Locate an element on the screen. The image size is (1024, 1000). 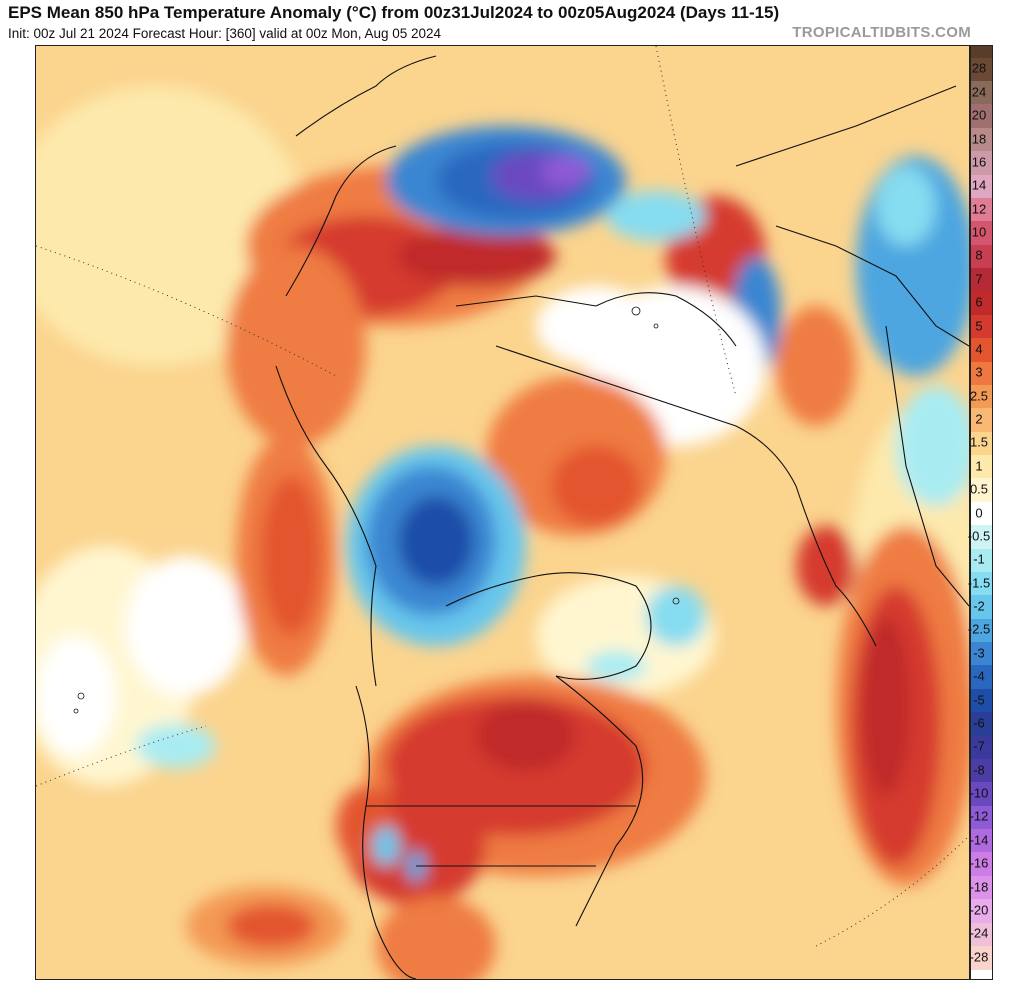
colorbar-tick-label: -20 is located at coordinates (979, 910).